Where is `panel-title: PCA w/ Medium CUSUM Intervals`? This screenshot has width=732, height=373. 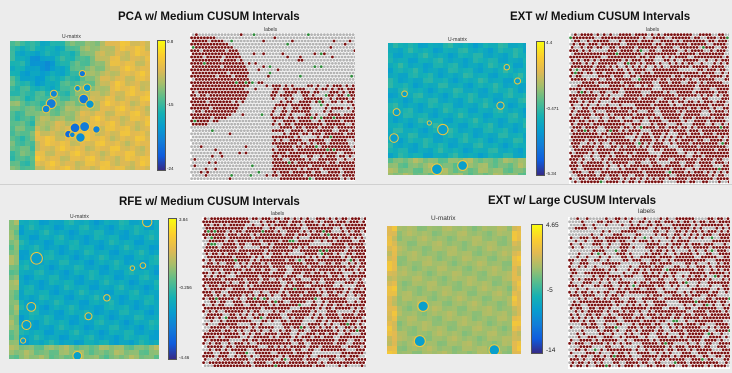 panel-title: PCA w/ Medium CUSUM Intervals is located at coordinates (209, 17).